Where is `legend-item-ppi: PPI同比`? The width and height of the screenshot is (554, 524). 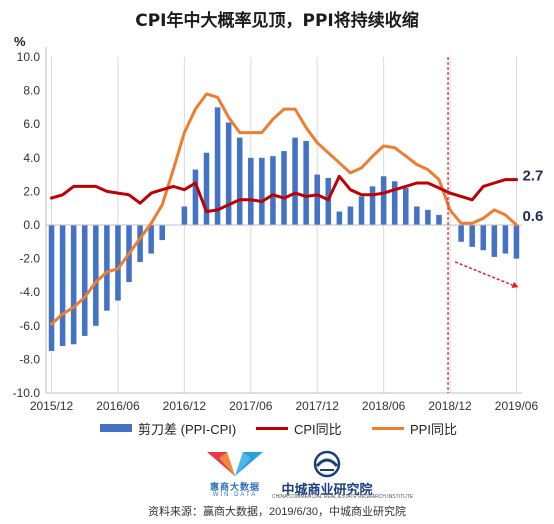 legend-item-ppi: PPI同比 is located at coordinates (414, 428).